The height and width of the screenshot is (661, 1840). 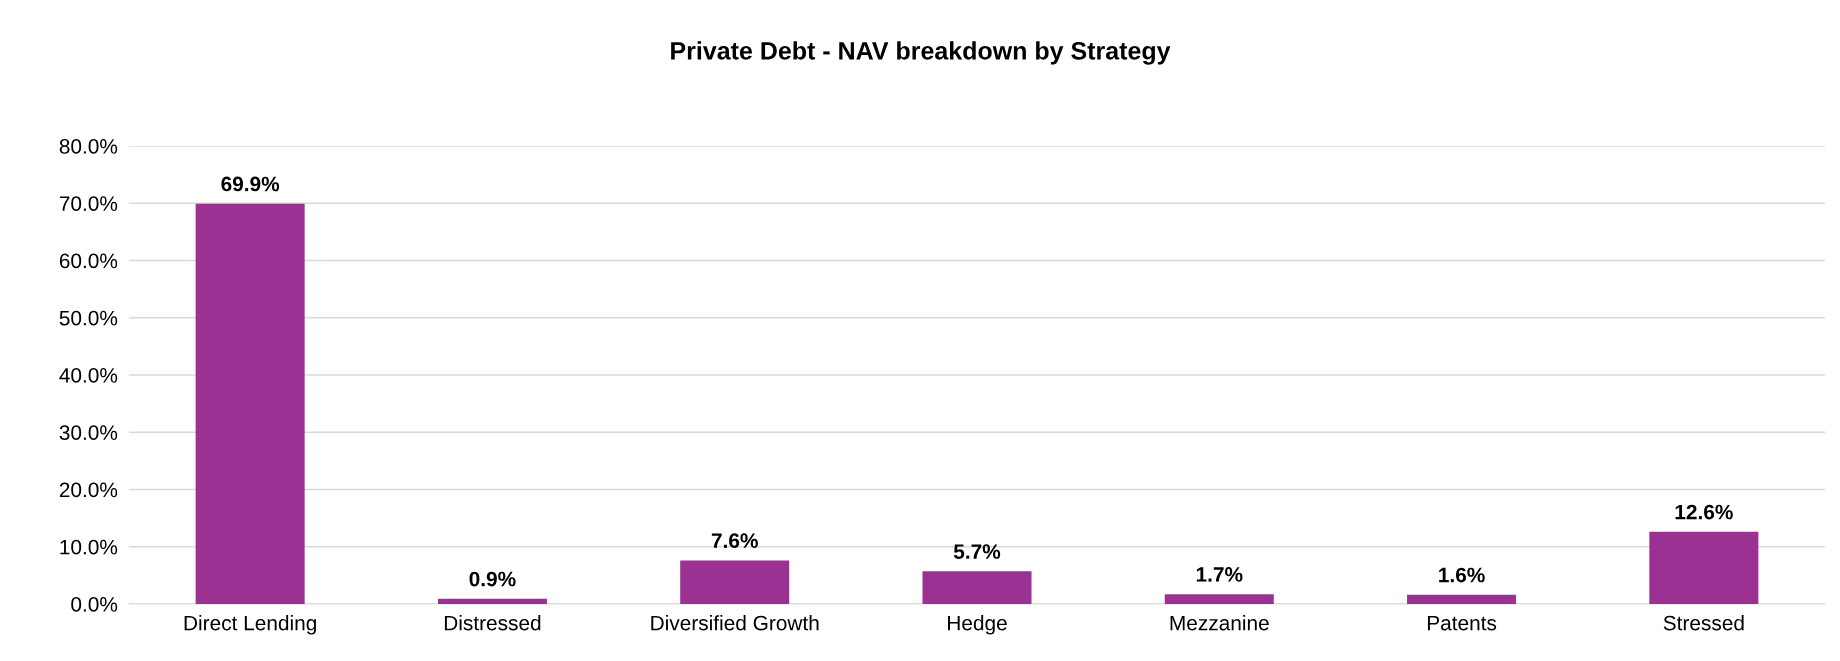 I want to click on data-label: 69.9%, so click(x=250, y=184).